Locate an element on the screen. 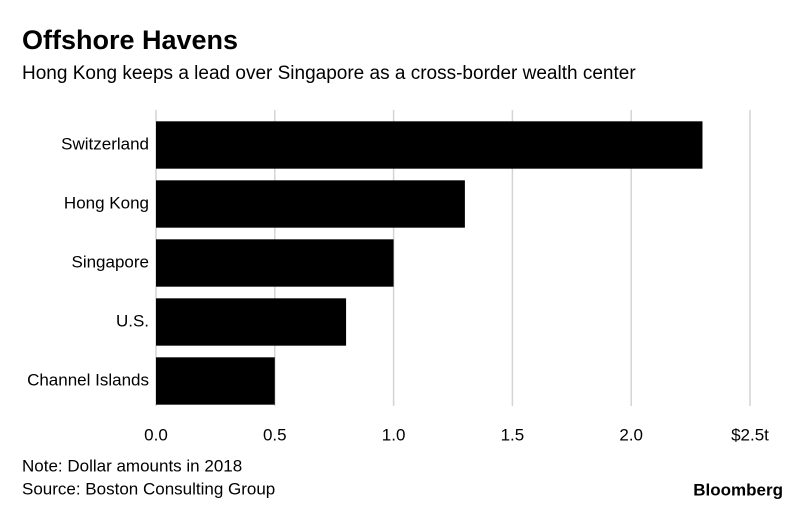 This screenshot has width=800, height=509. source: Source: Boston Consulting Group is located at coordinates (148, 488).